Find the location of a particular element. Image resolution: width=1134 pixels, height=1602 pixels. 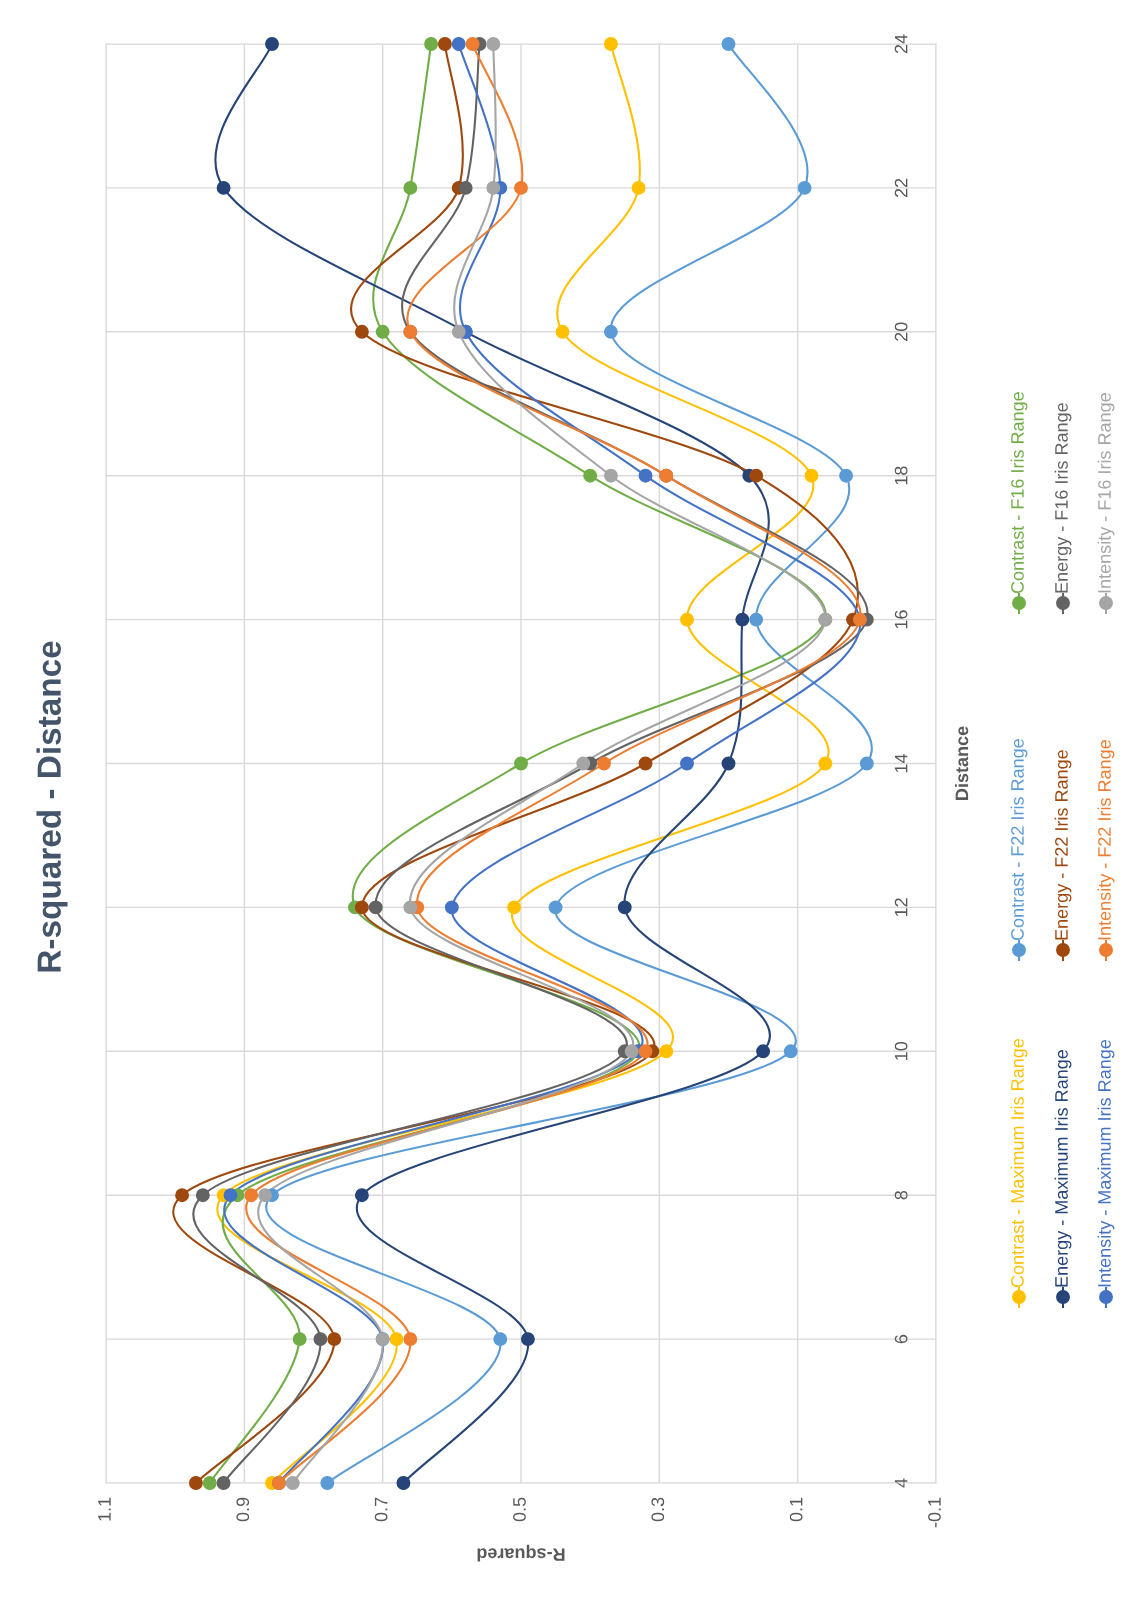

text: Intensity - Maximum Iris Range is located at coordinates (1106, 1163).